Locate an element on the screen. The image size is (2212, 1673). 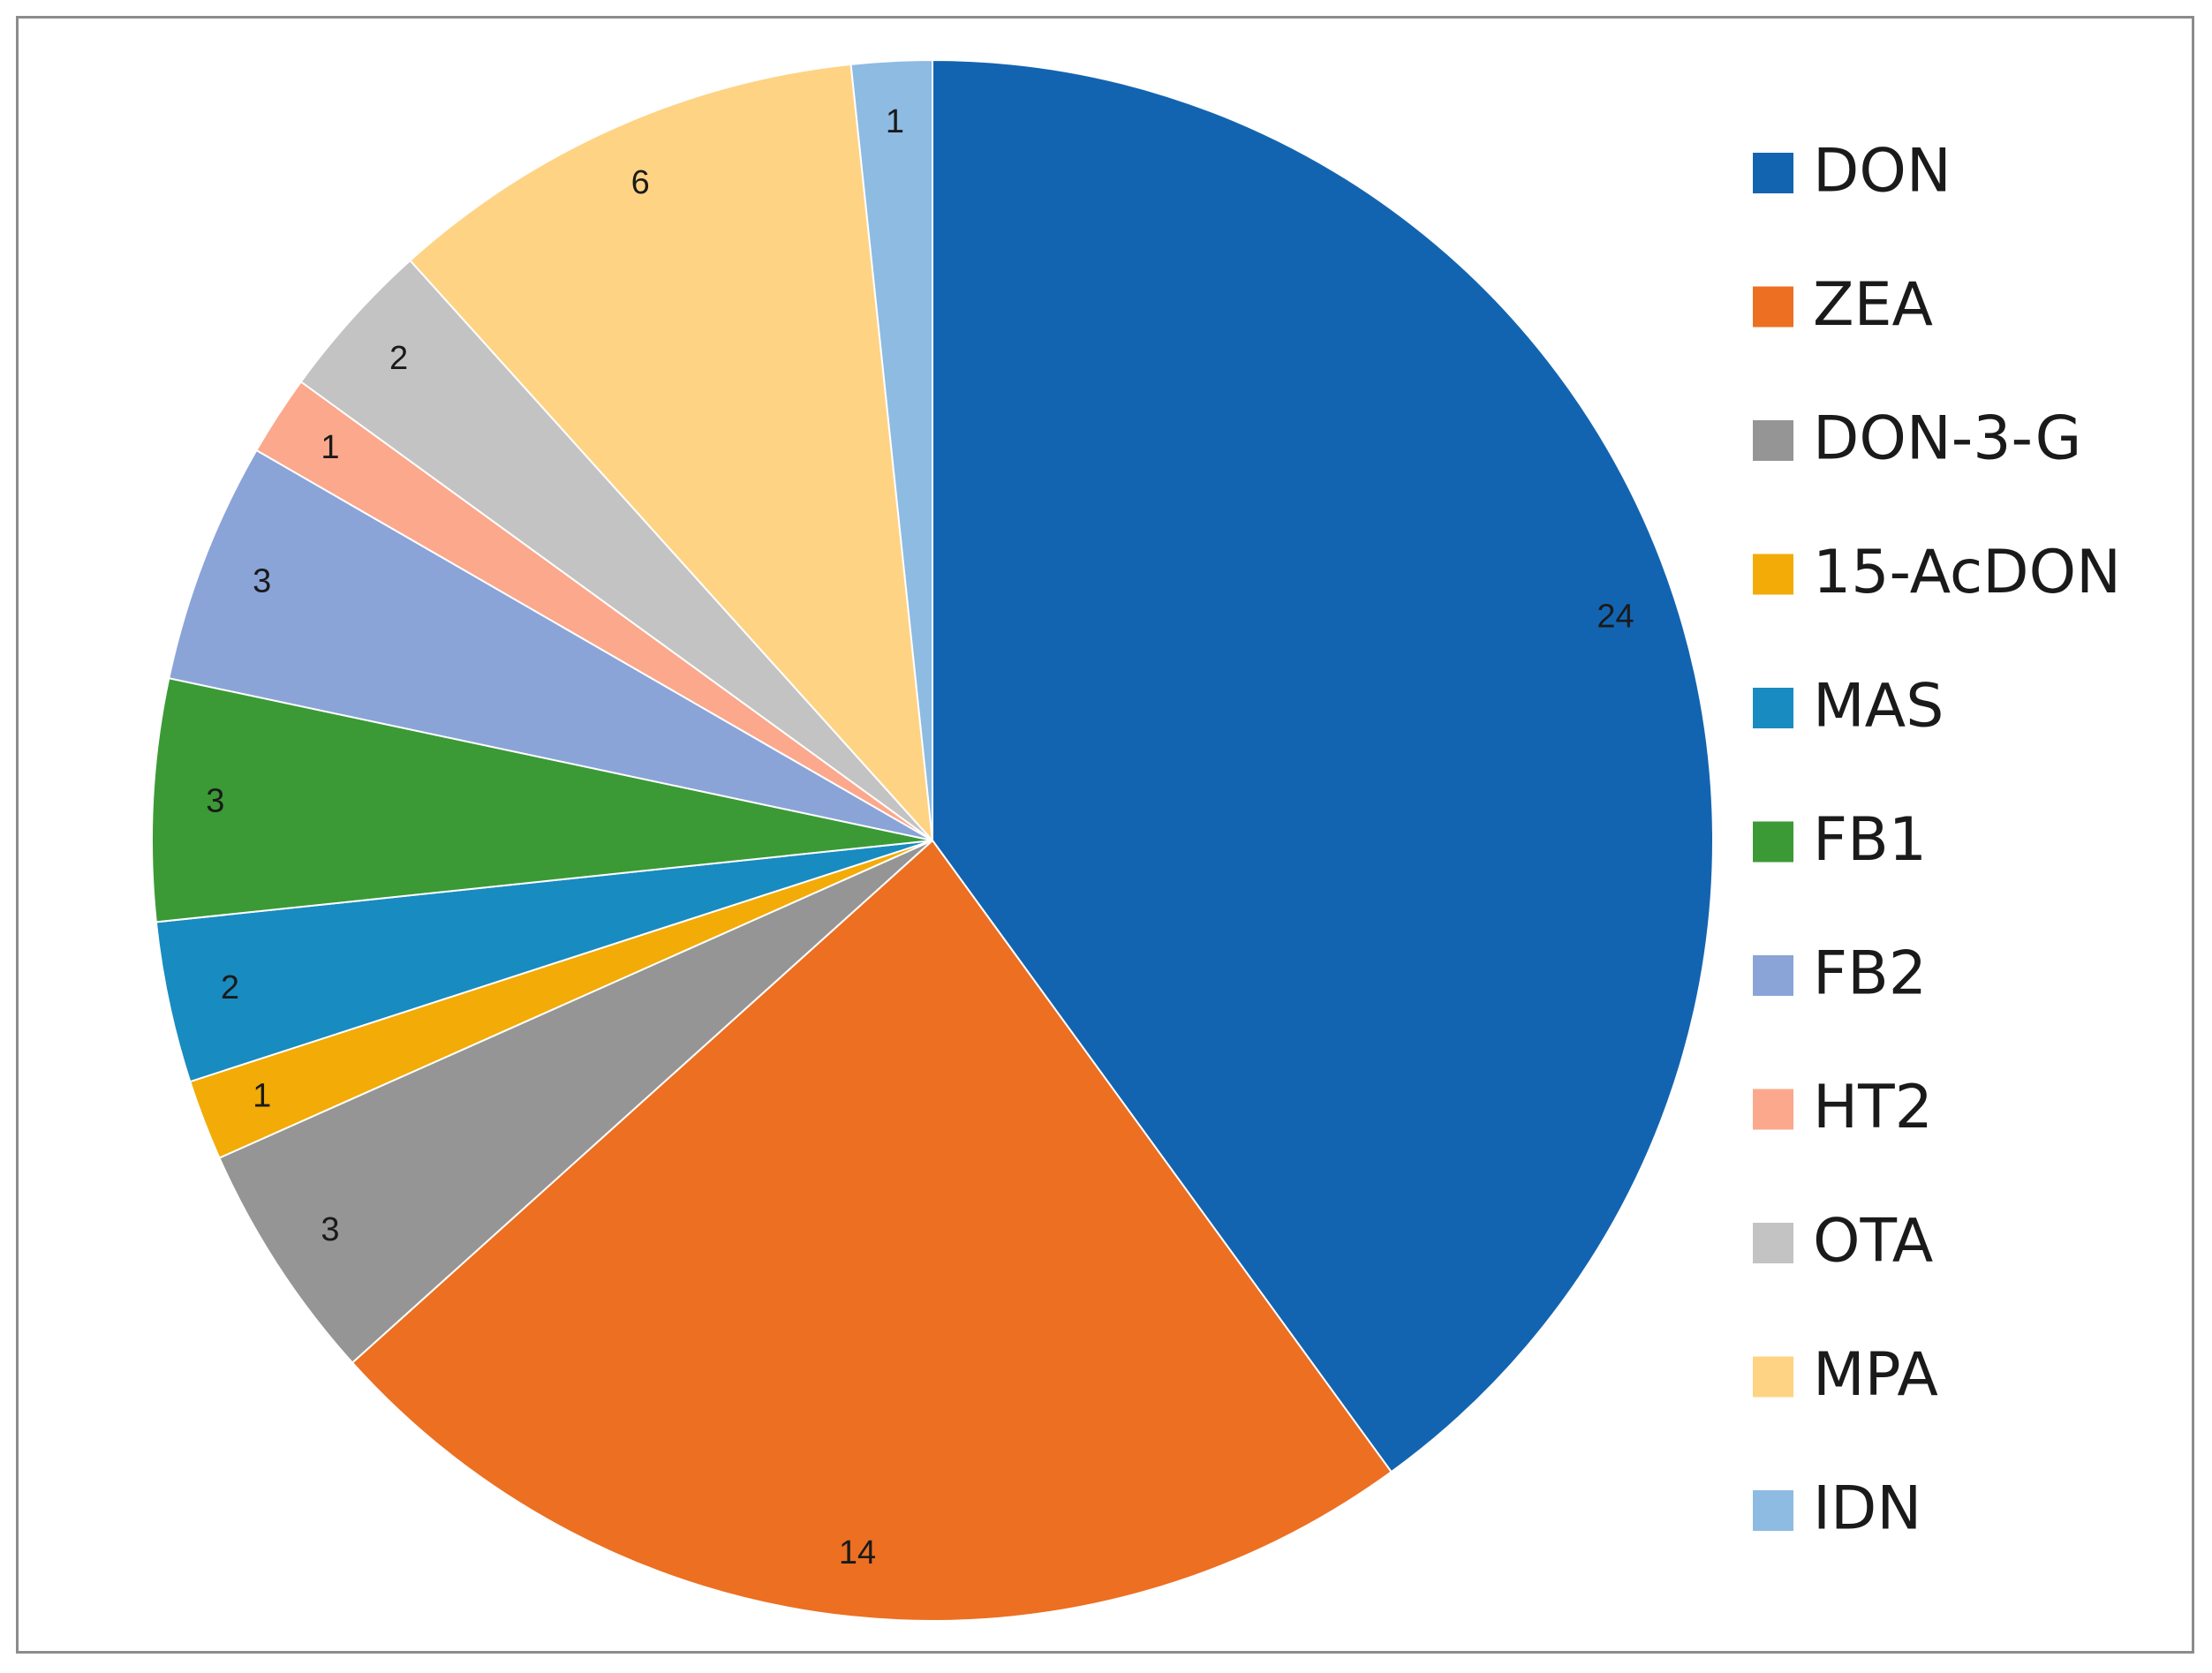
legend-swatch-don is located at coordinates (1773, 173).